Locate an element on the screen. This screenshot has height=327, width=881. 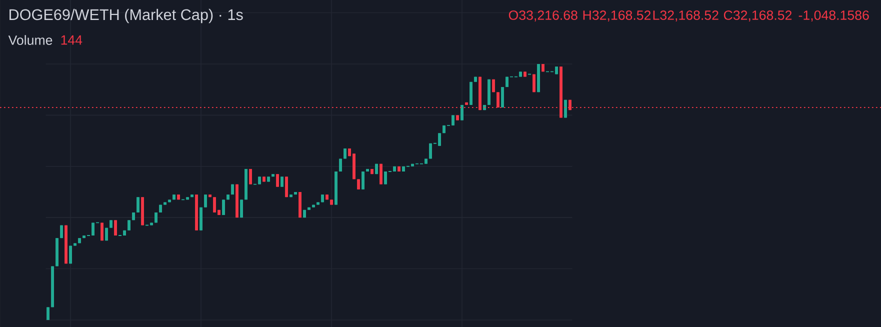
text: C32,168.52 is located at coordinates (758, 16).